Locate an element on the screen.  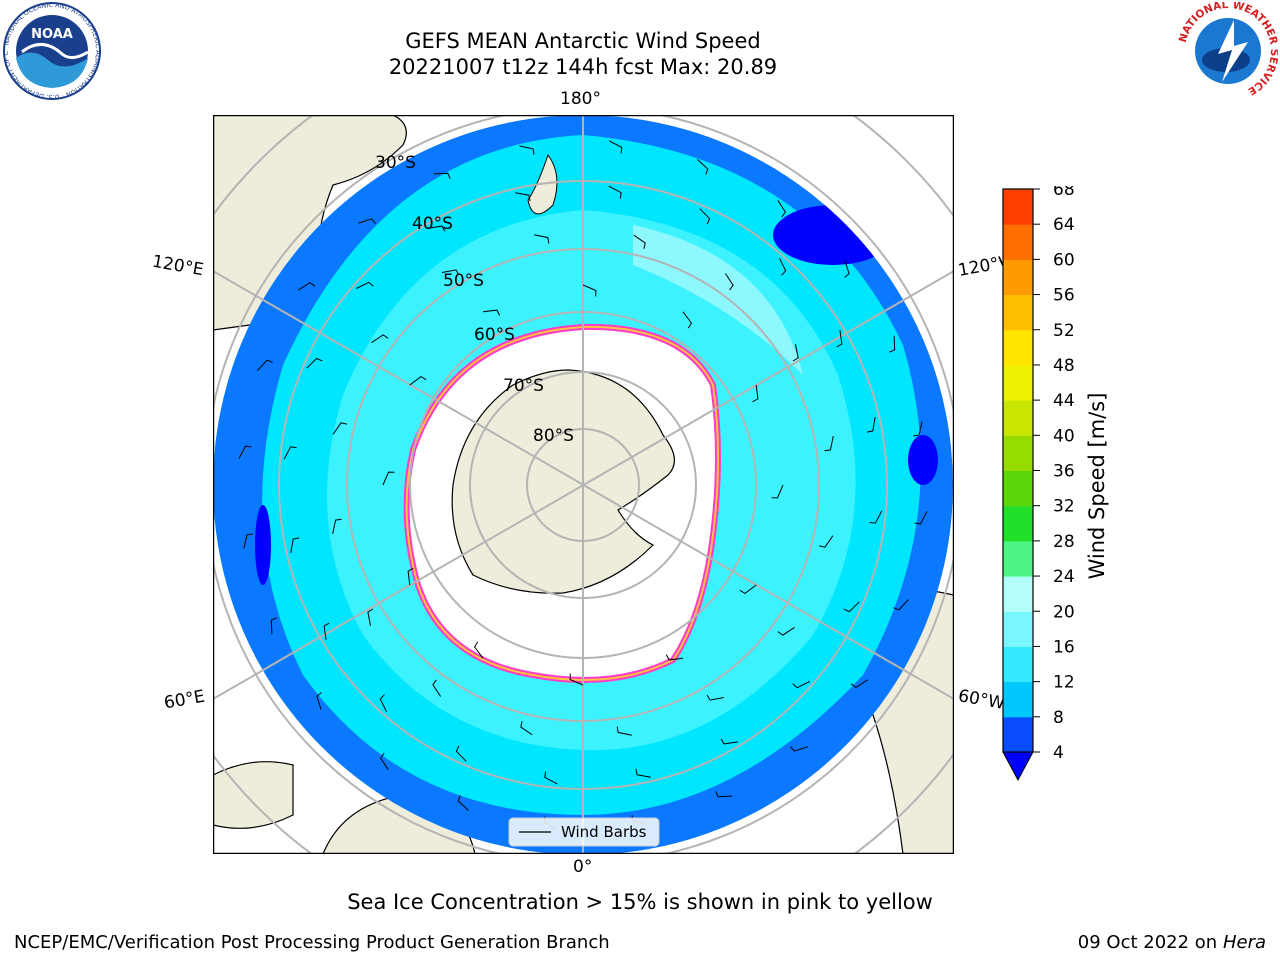
colorbar-label: Wind Speed [m/s] is located at coordinates (1097, 486).